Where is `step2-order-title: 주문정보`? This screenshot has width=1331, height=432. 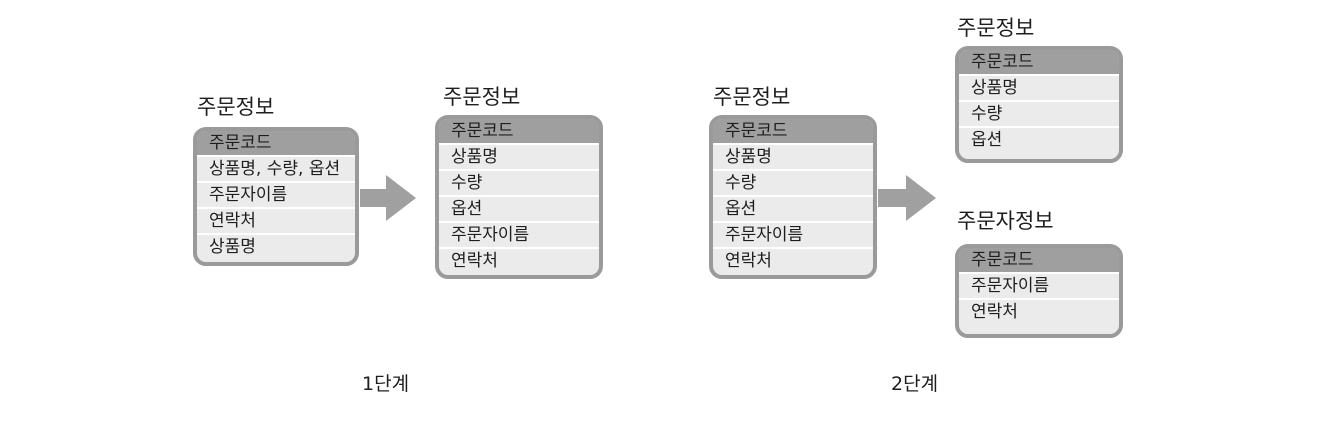
step2-order-title: 주문정보 is located at coordinates (996, 28).